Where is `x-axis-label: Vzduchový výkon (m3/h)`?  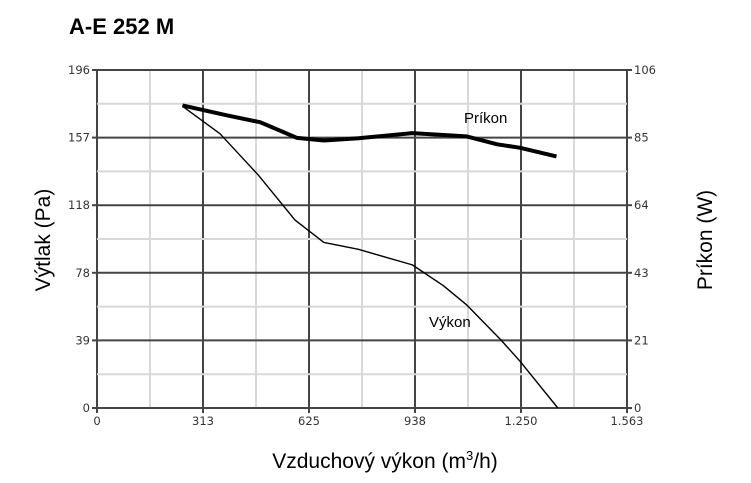 x-axis-label: Vzduchový výkon (m3/h) is located at coordinates (385, 460).